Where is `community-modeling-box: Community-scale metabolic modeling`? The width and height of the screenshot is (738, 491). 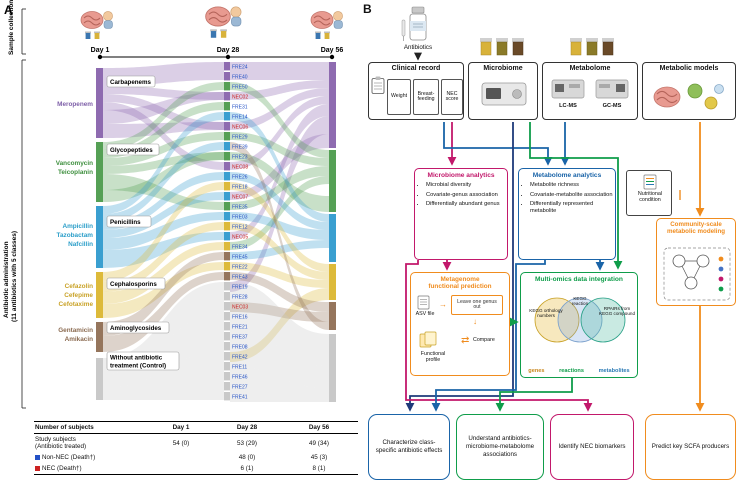
community-modeling-box: Community-scale metabolic modeling is located at coordinates (696, 262).